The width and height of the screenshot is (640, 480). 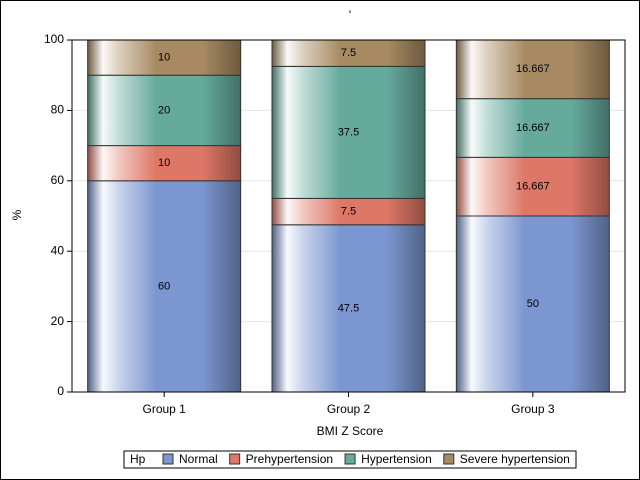 What do you see at coordinates (138, 459) in the screenshot?
I see `legend-title: Hp` at bounding box center [138, 459].